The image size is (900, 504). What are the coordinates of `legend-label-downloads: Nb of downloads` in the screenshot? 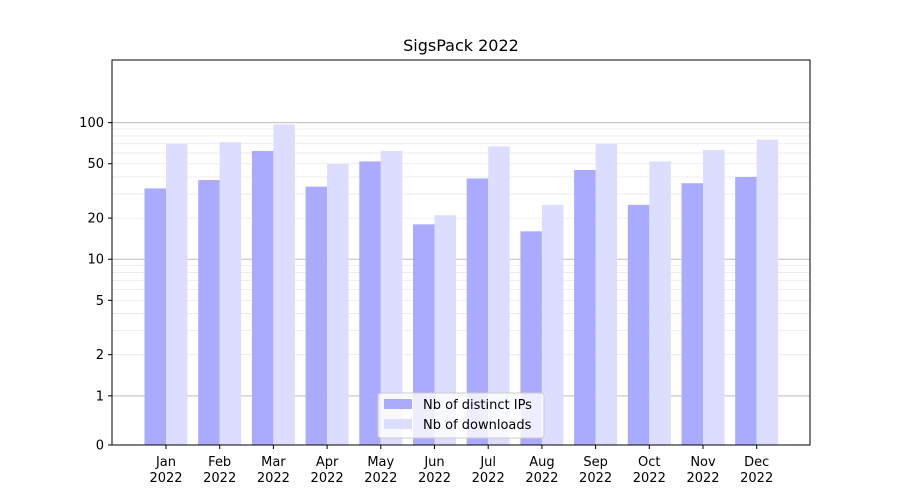 It's located at (477, 425).